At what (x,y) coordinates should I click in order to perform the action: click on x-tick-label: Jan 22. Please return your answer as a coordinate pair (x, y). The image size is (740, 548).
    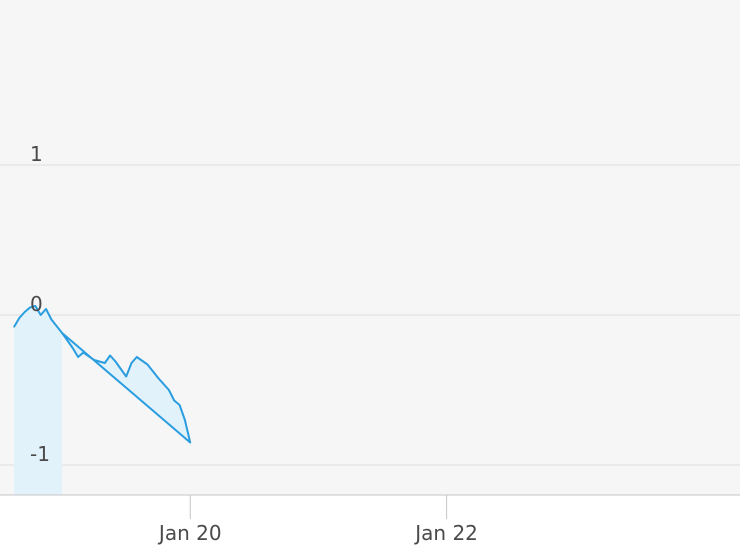
    Looking at the image, I should click on (445, 533).